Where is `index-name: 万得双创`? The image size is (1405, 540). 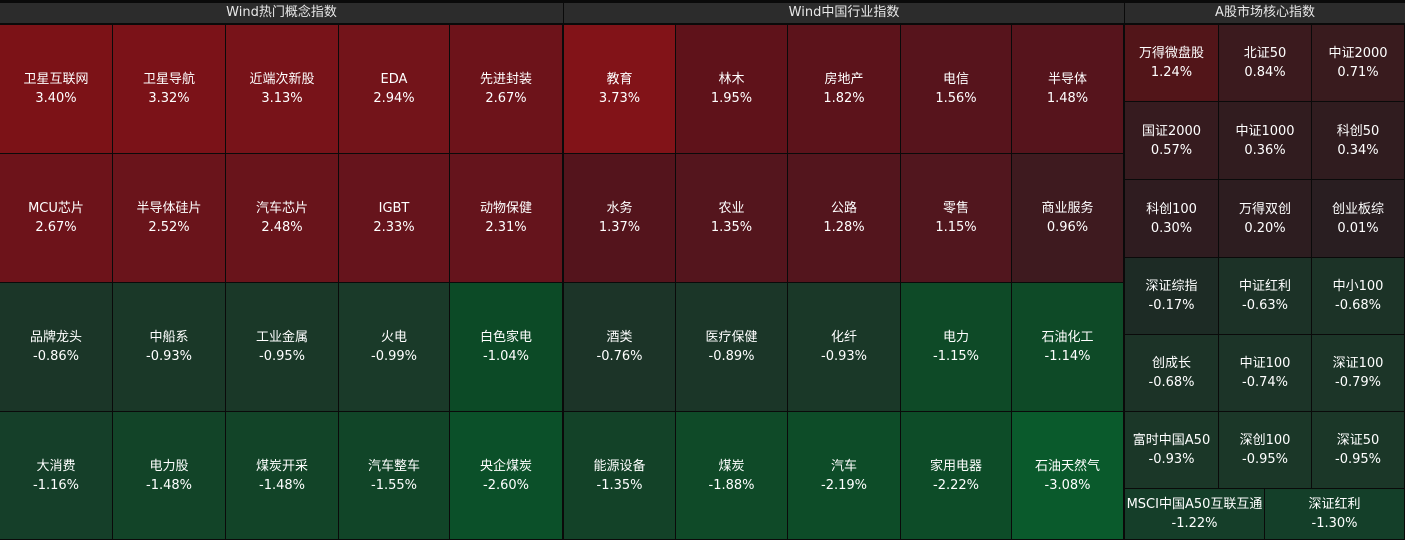 index-name: 万得双创 is located at coordinates (1264, 209).